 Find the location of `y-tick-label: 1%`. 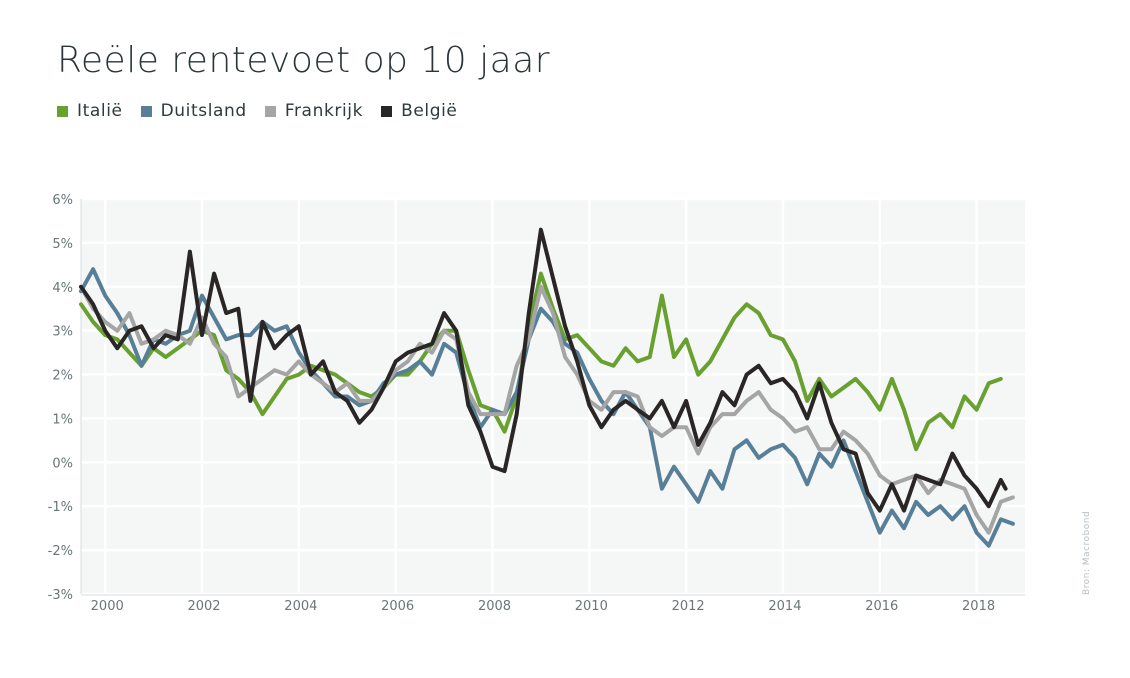

y-tick-label: 1% is located at coordinates (62, 419).